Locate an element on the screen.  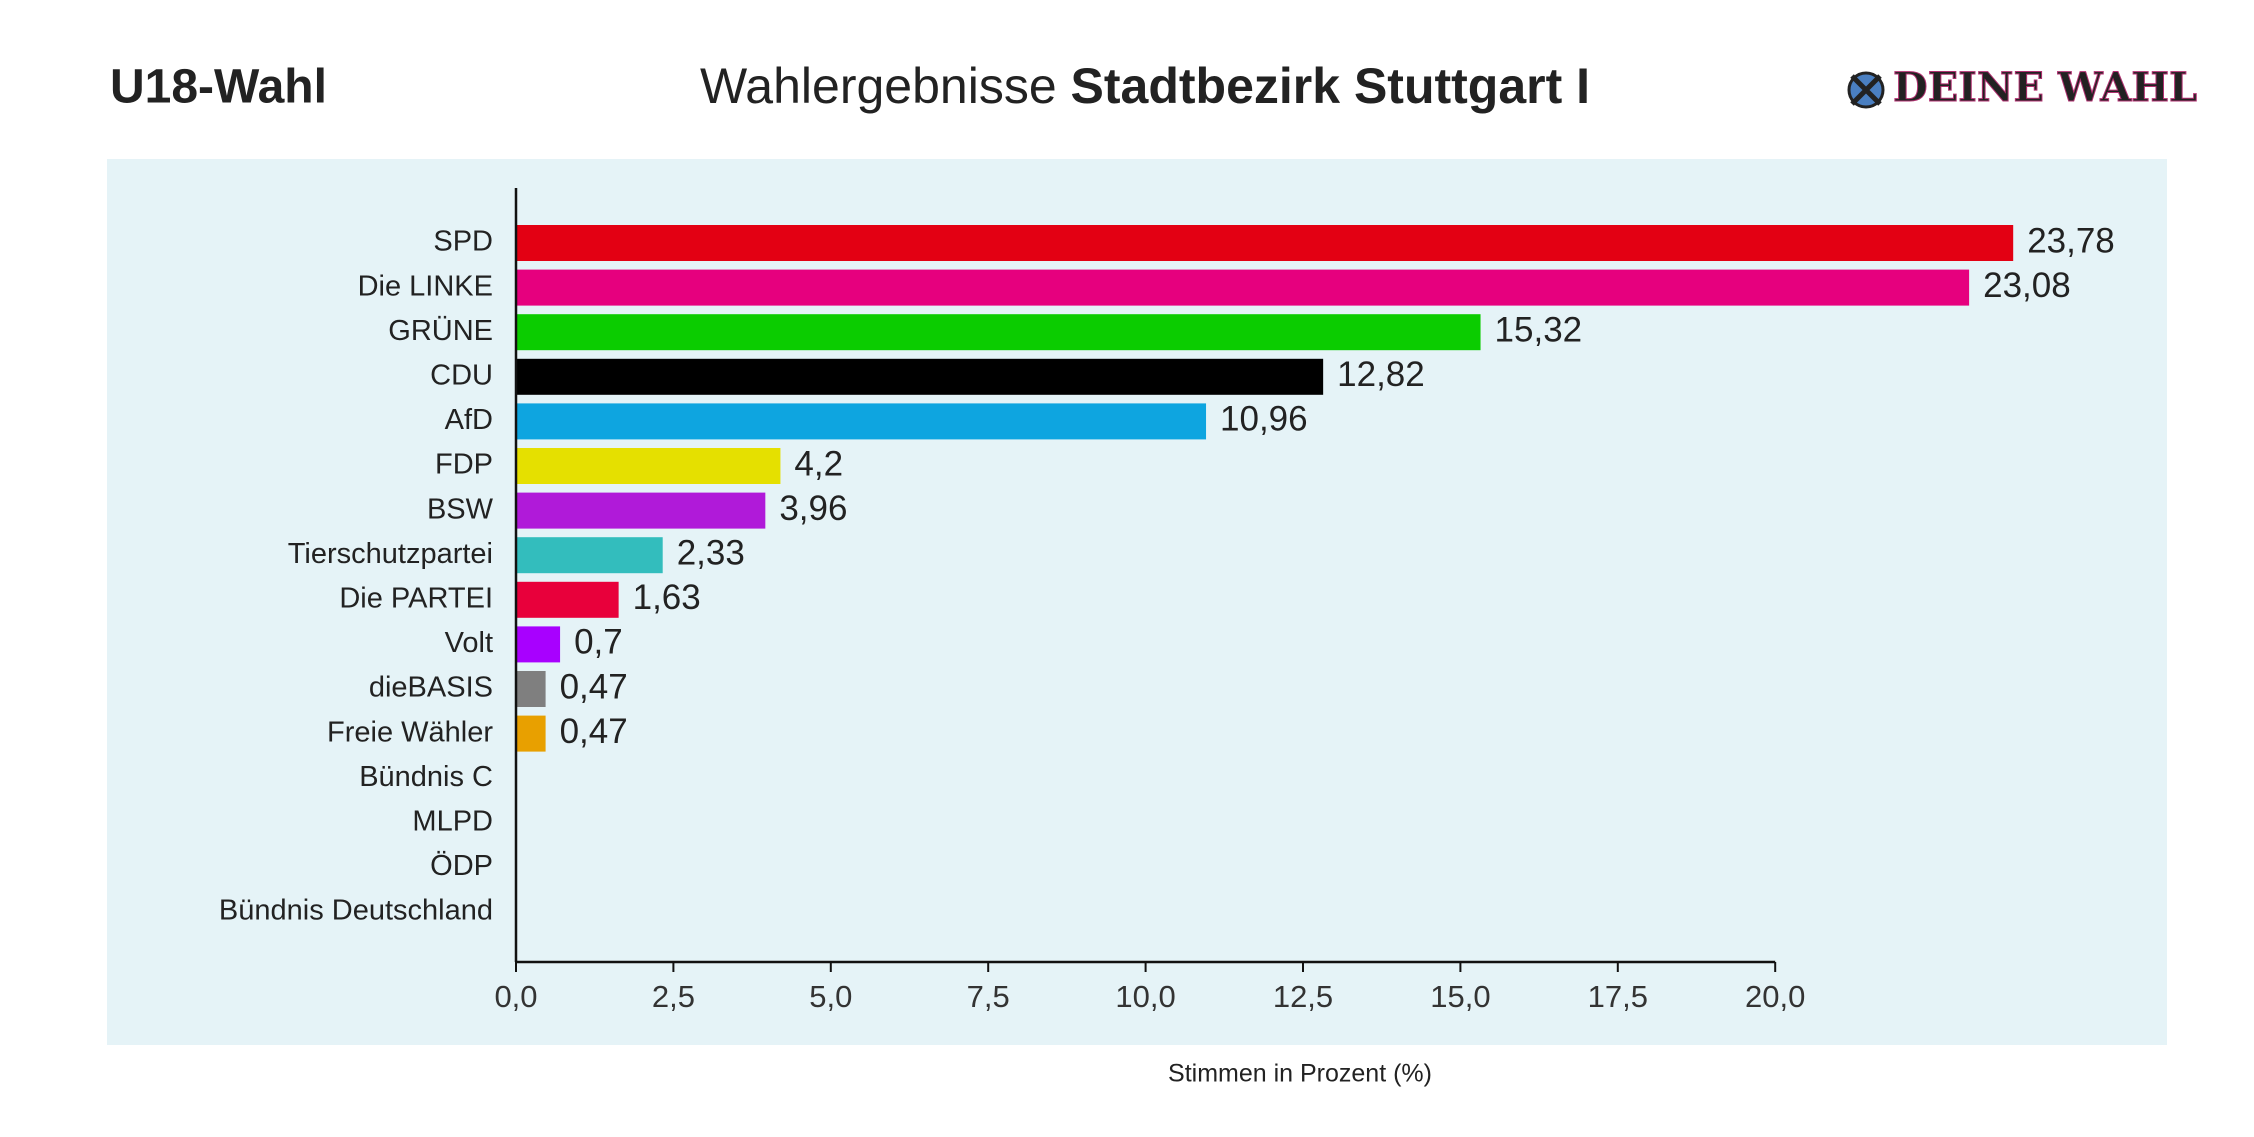
category-label: BSW is located at coordinates (460, 509).